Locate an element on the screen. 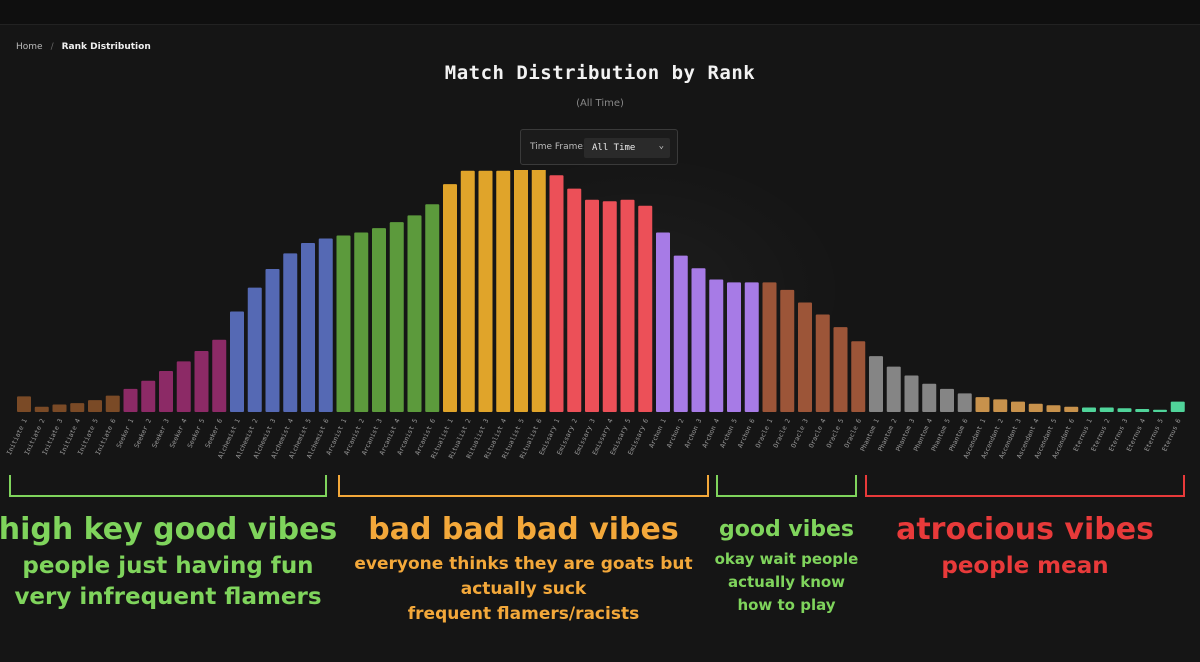  annotation-subtext: okay wait people is located at coordinates (786, 559).